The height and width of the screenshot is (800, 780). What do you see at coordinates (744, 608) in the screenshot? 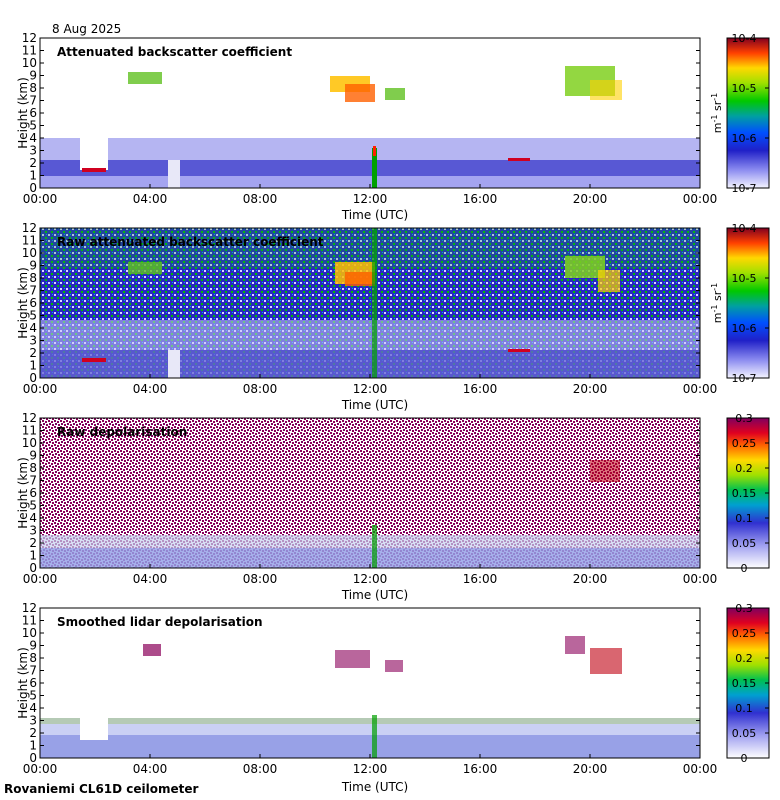
I see `colorbar-tick-label: 0.3` at bounding box center [744, 608].